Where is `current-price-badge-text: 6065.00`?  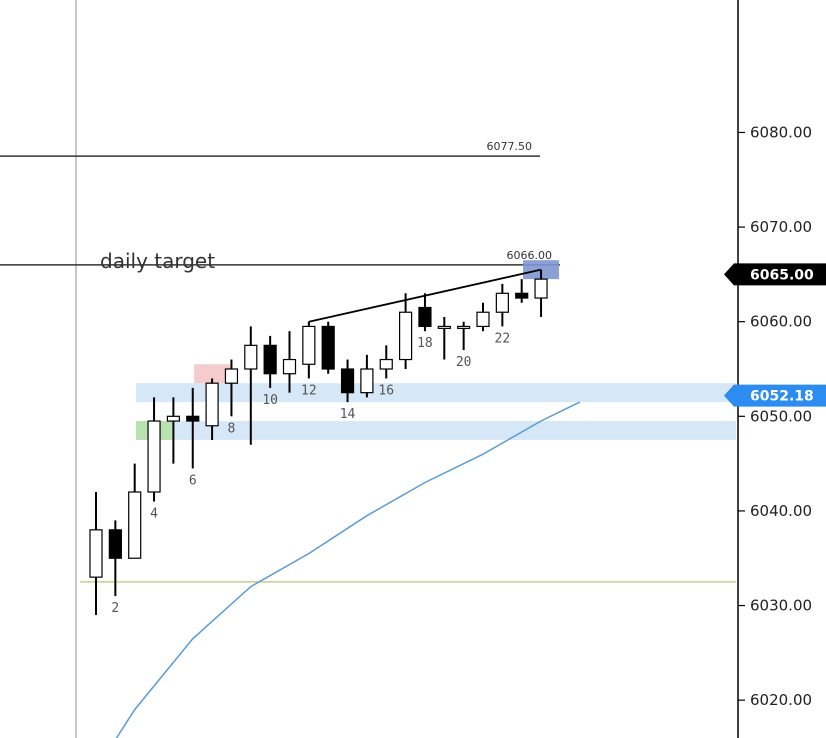 current-price-badge-text: 6065.00 is located at coordinates (782, 275).